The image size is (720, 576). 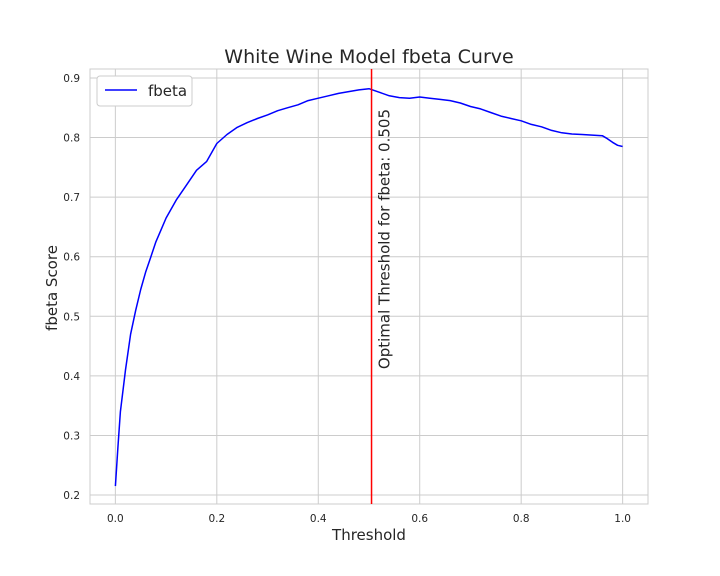 I want to click on x-tick-label: 0.2, so click(x=216, y=519).